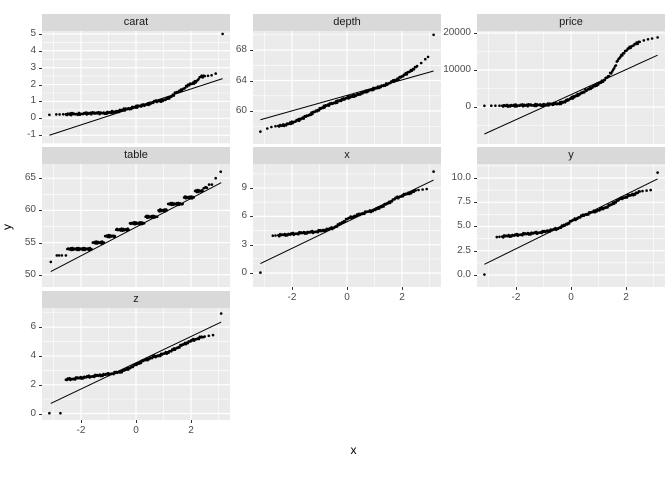 The image size is (672, 480). I want to click on y-tick-label: 10.0, so click(461, 177).